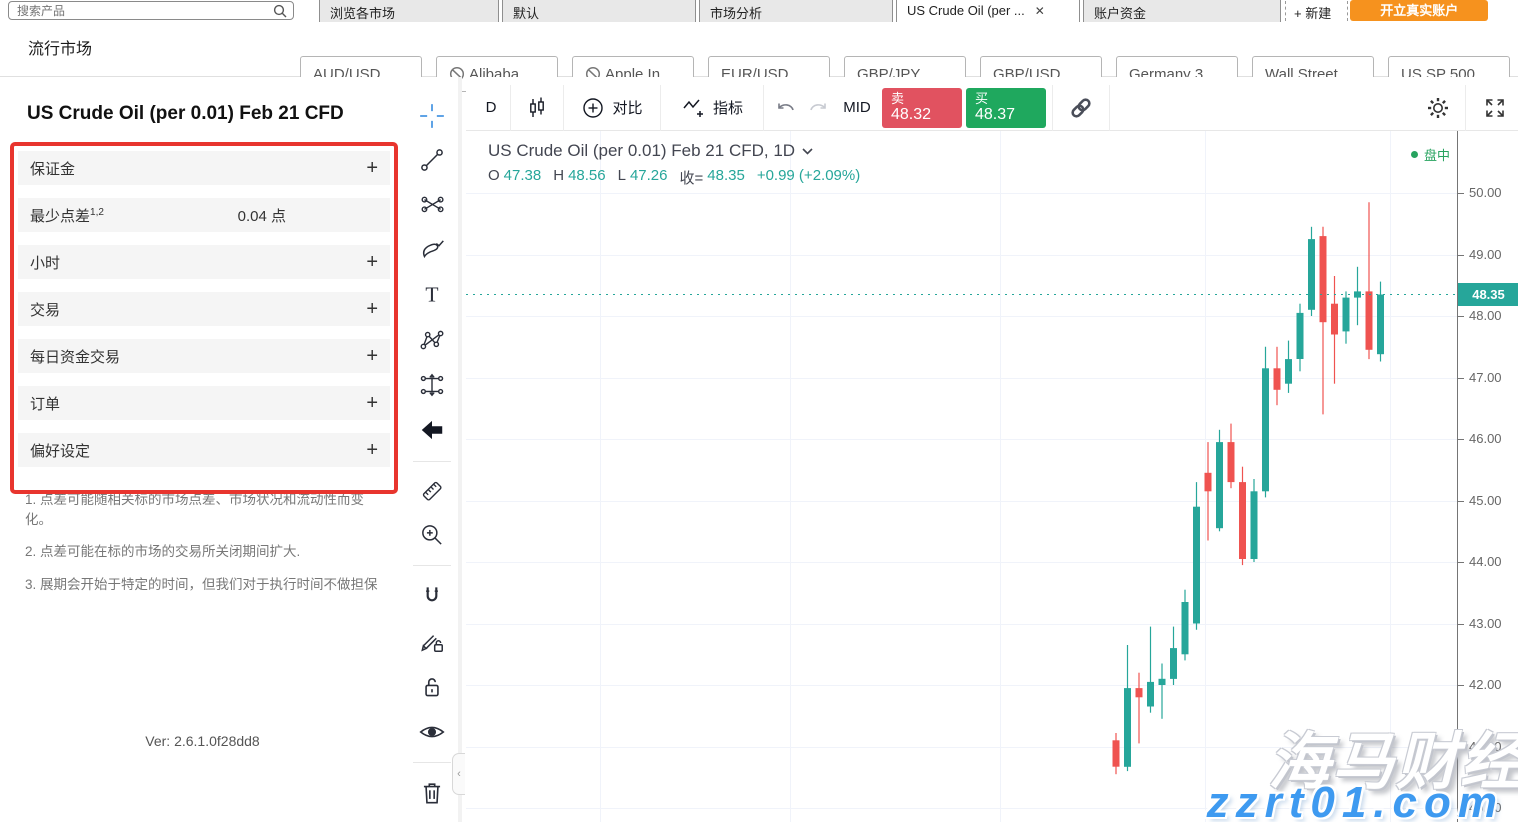 This screenshot has width=1518, height=822. I want to click on price-tick-label: 48.00, so click(1485, 315).